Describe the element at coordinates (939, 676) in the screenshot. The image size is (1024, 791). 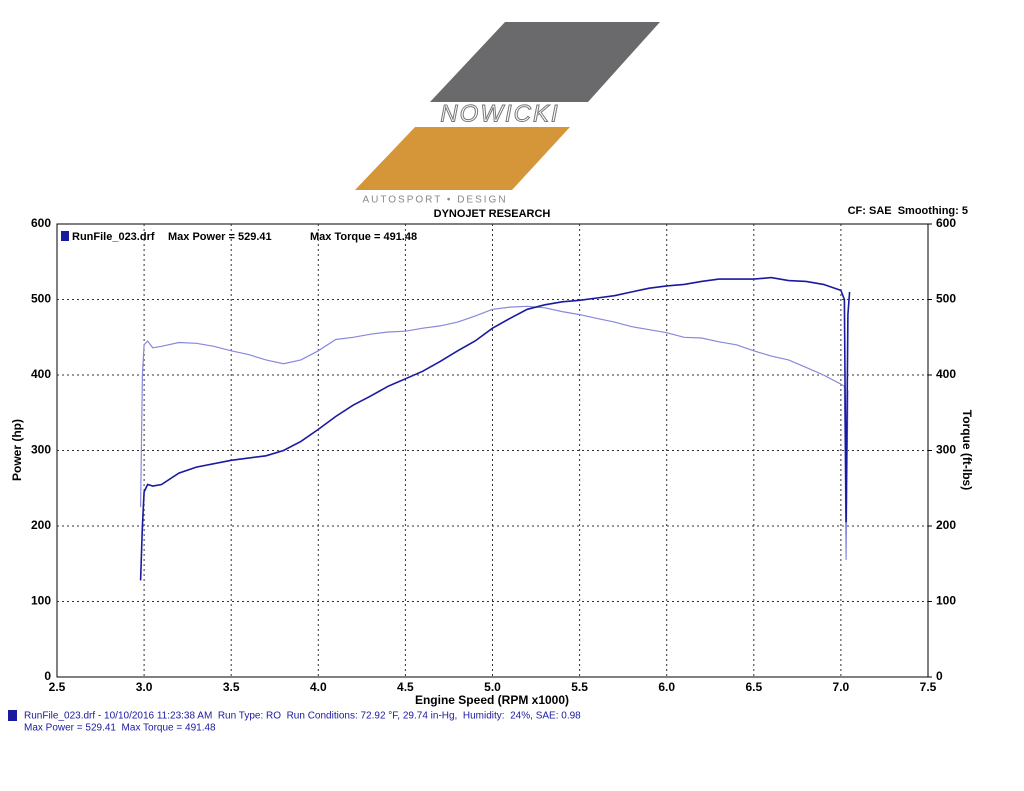
I see `y2-tick-label: 0` at that location.